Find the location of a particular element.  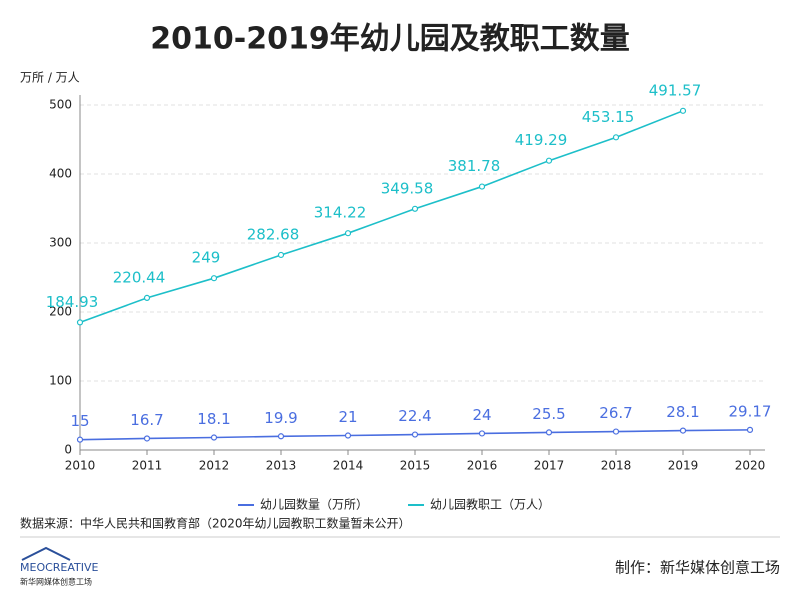

data-label: 453.15 is located at coordinates (608, 117).